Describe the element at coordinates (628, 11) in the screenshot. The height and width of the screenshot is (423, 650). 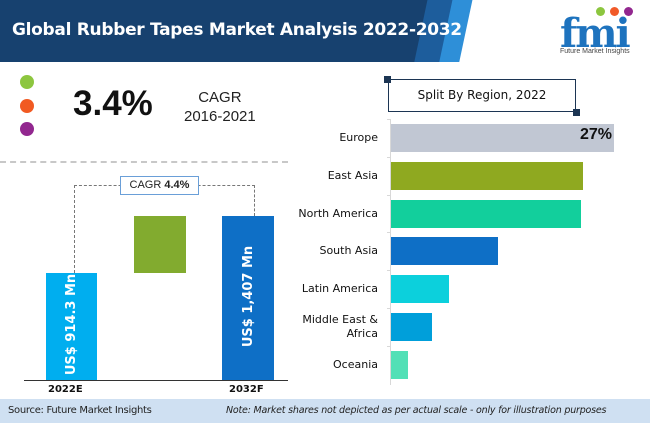
I see `logo-chat-icon` at that location.